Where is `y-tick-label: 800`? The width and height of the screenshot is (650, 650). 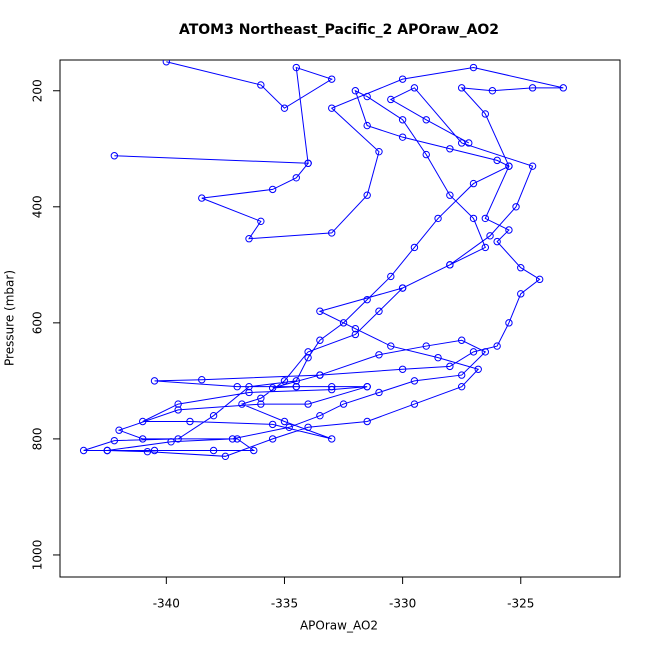 y-tick-label: 800 is located at coordinates (38, 438).